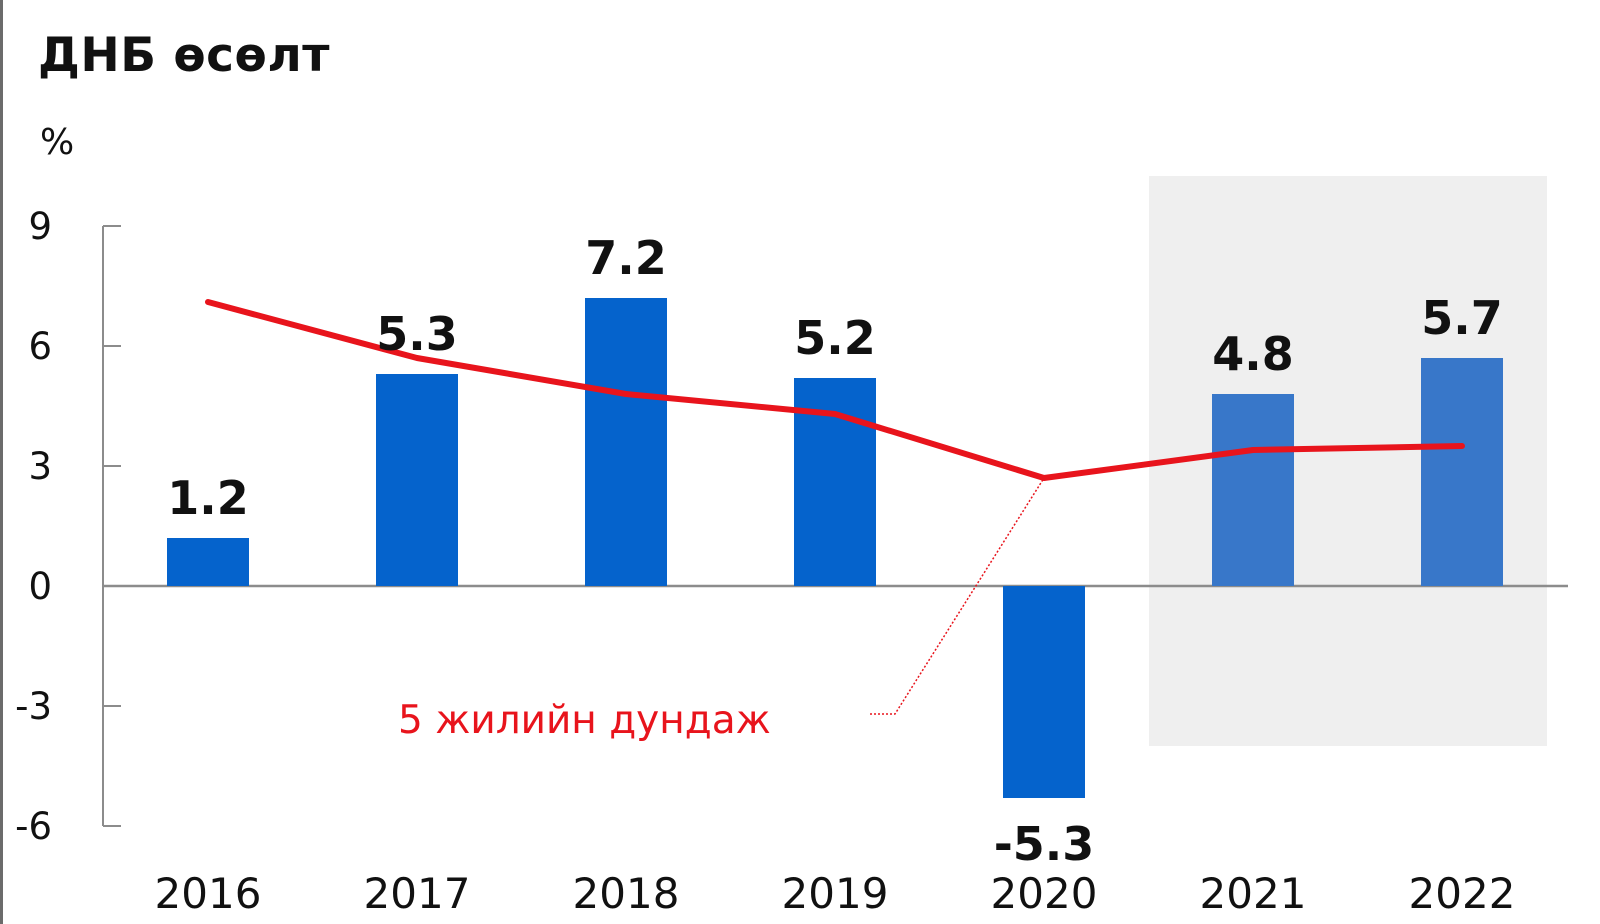  What do you see at coordinates (1462, 893) in the screenshot?
I see `x-category-label: 2022` at bounding box center [1462, 893].